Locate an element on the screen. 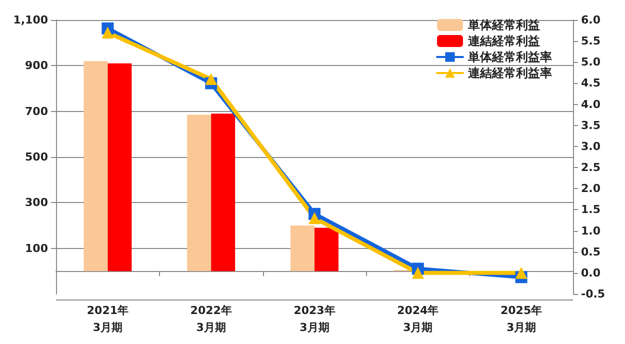 The width and height of the screenshot is (625, 344). x-tick-label: 2023年 3月期 is located at coordinates (315, 319).